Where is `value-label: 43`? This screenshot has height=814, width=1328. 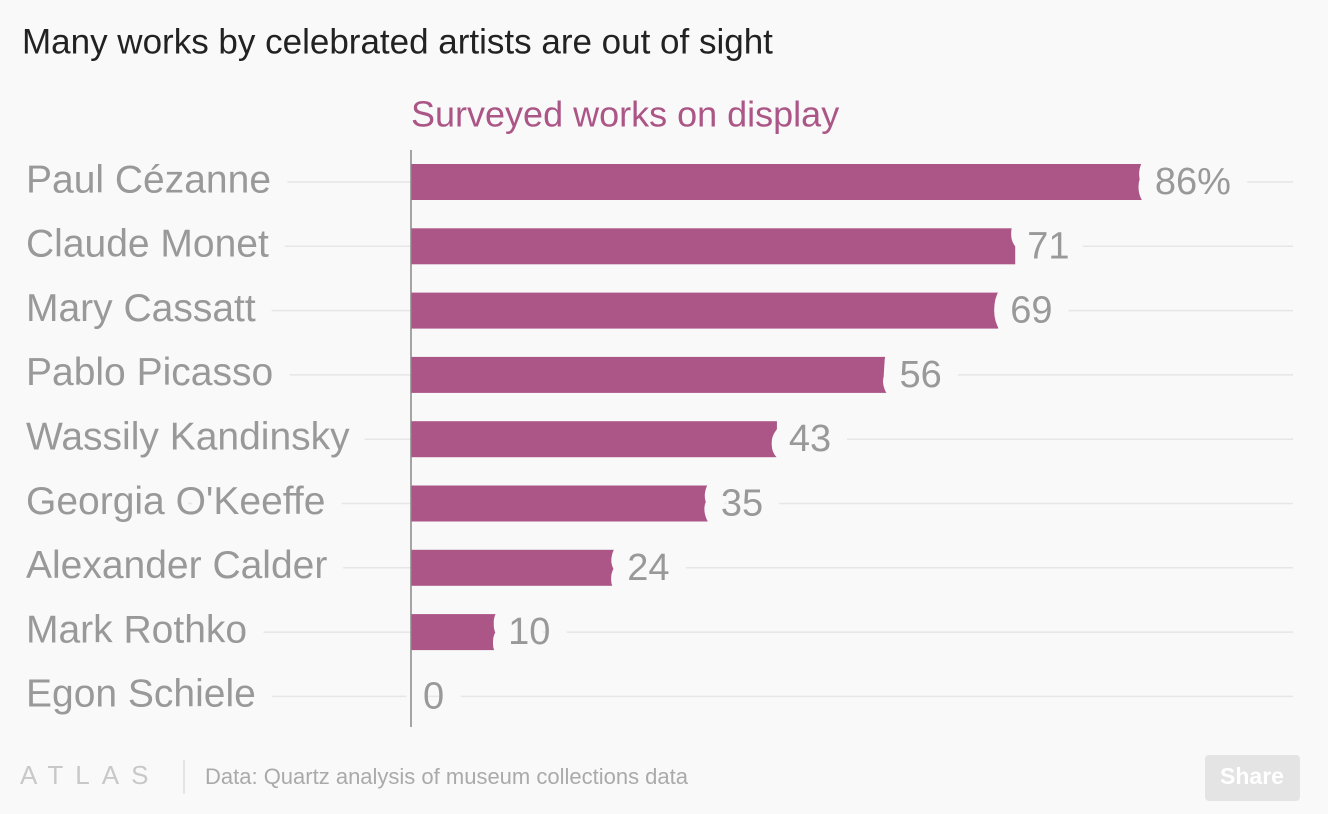 value-label: 43 is located at coordinates (810, 439).